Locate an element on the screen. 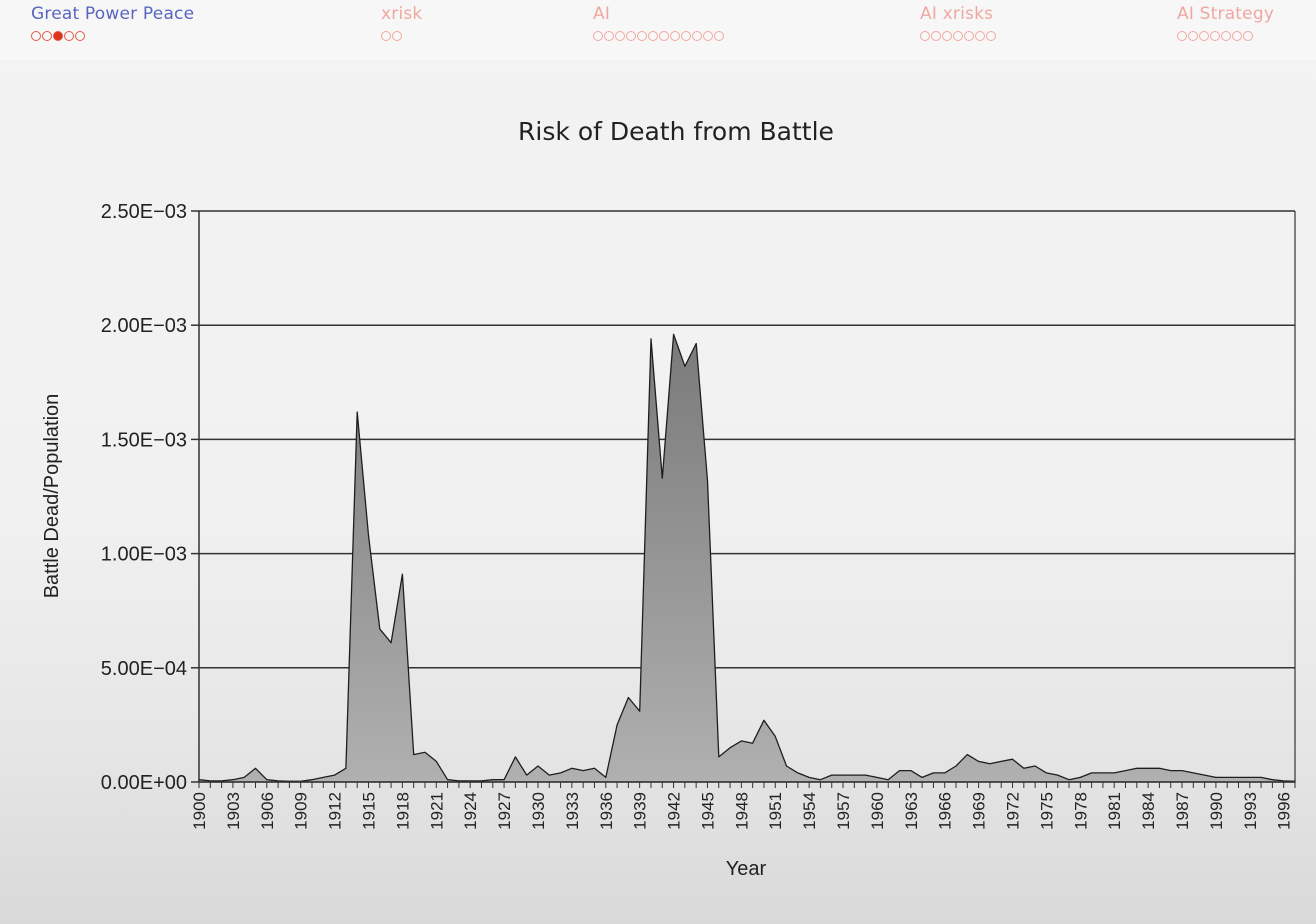  nav-section-great-power-peace: Great Power Peace is located at coordinates (112, 23).